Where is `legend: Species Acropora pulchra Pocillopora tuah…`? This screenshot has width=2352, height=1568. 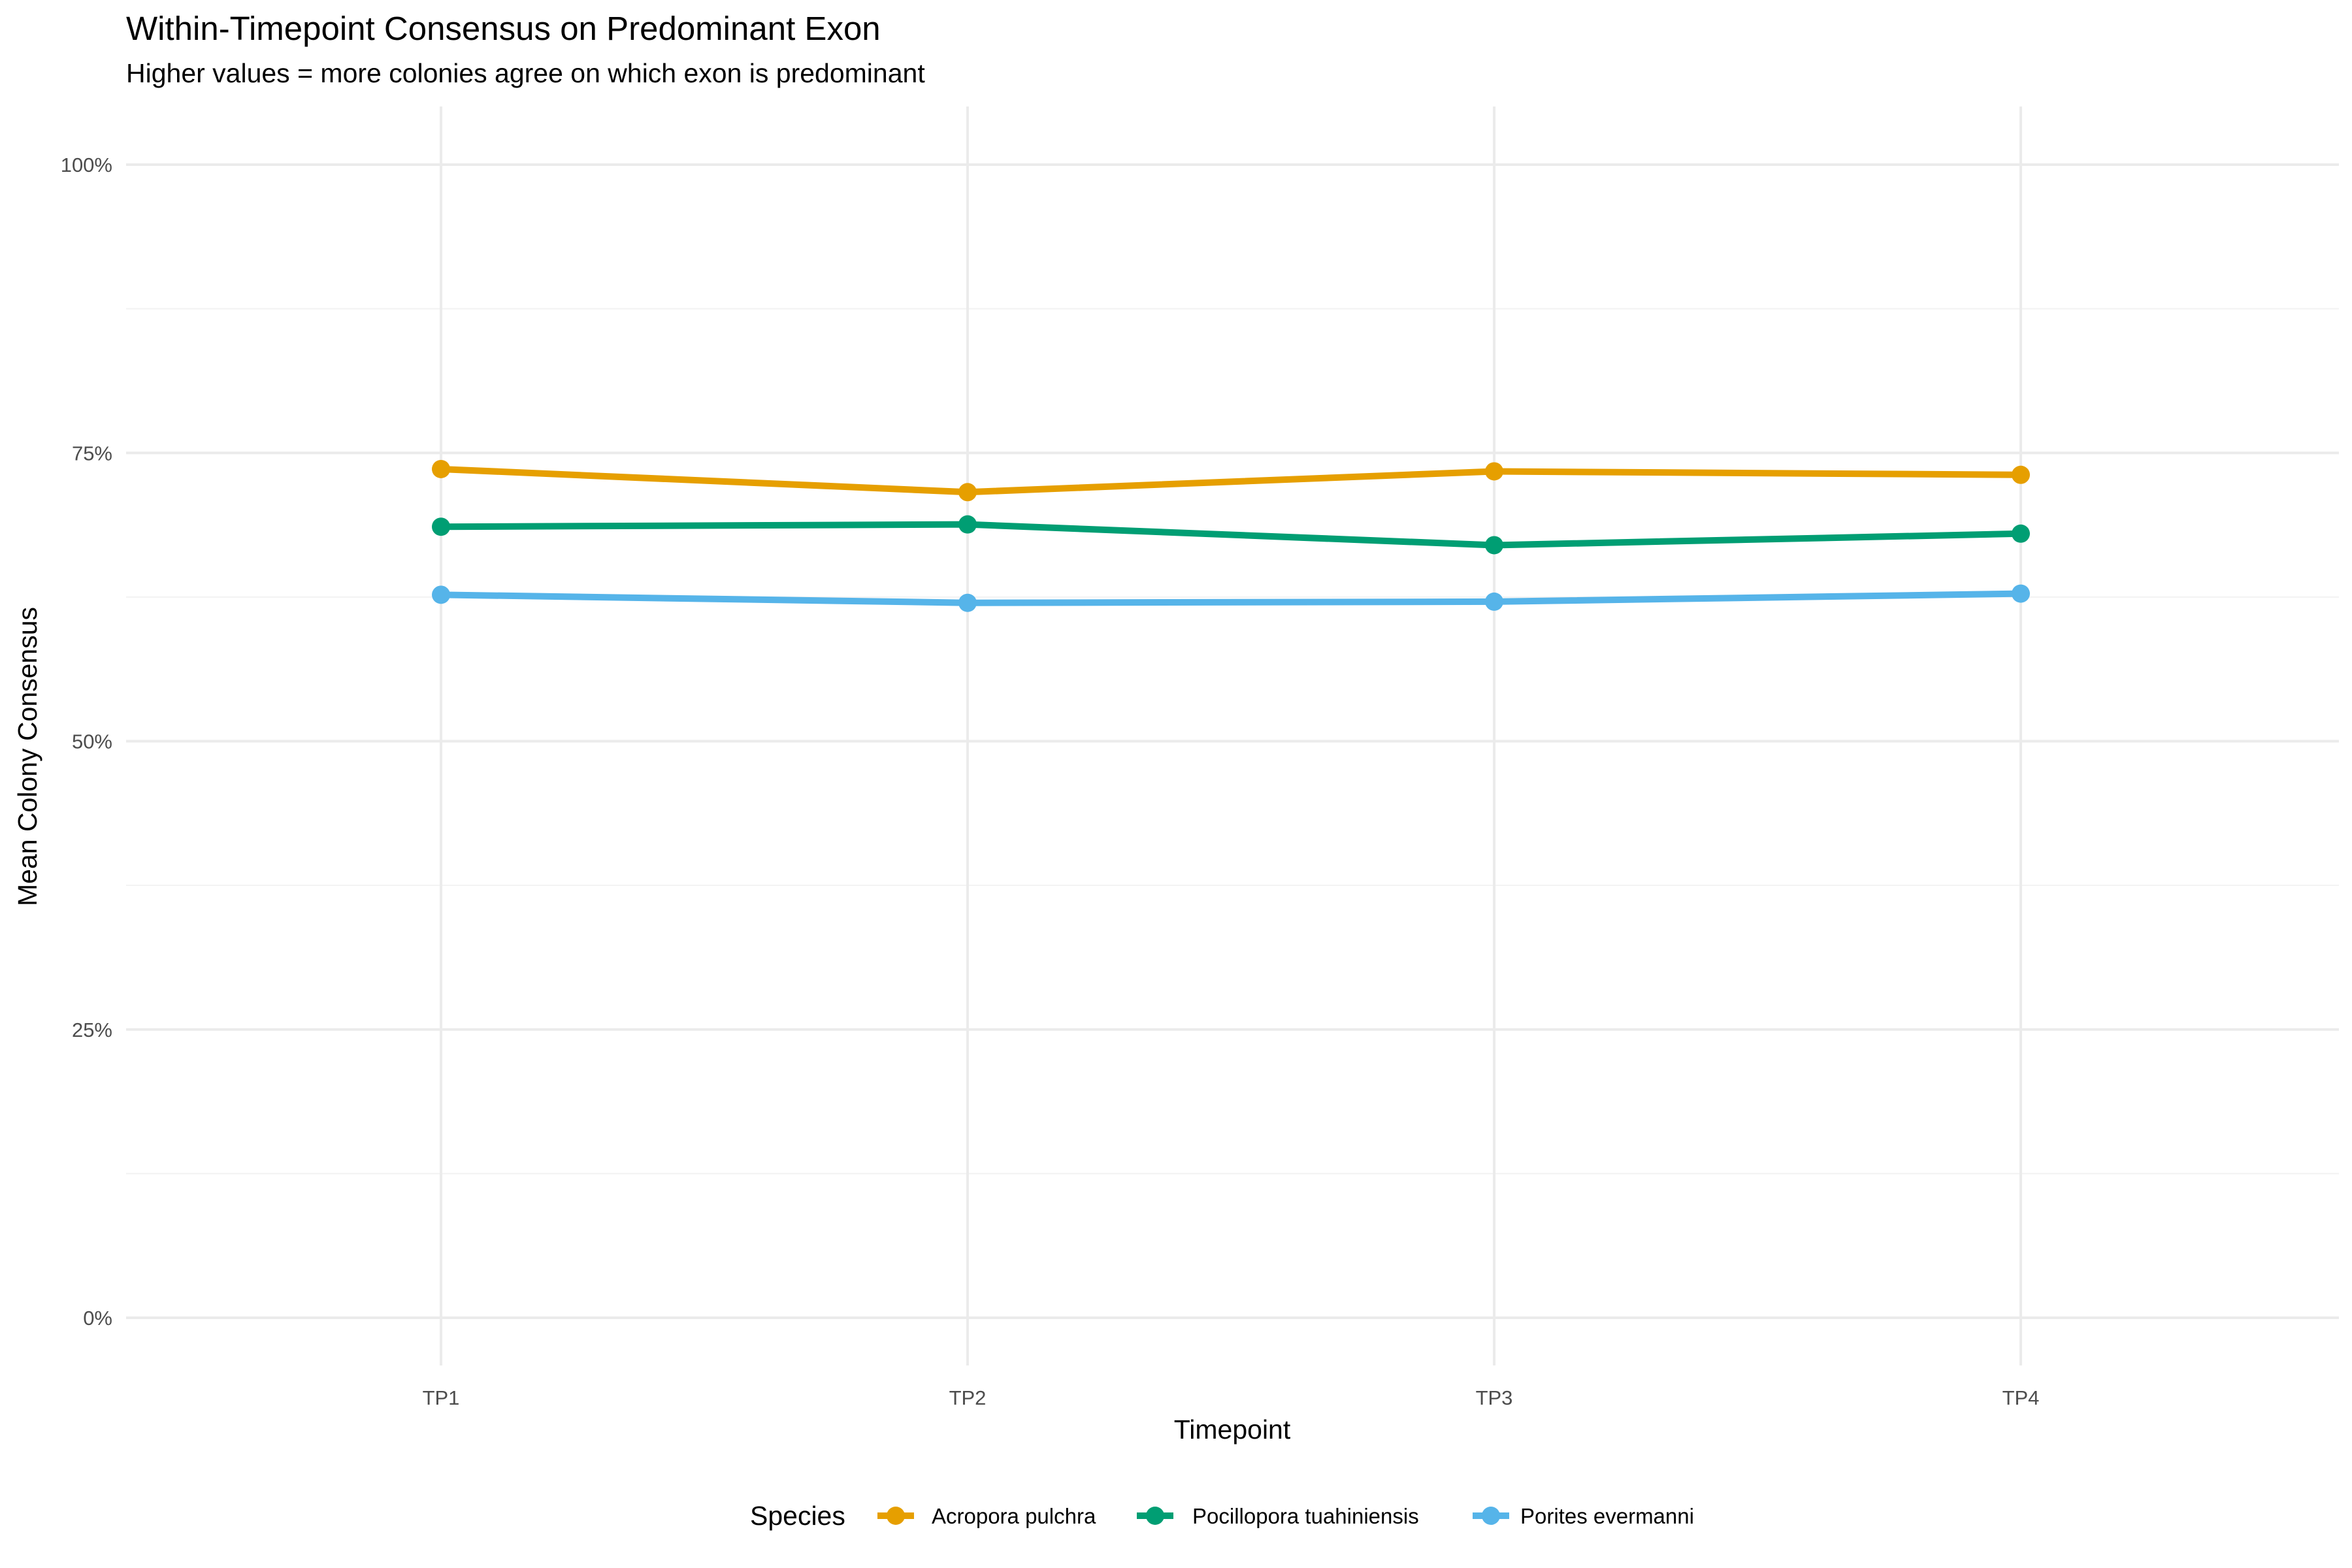 legend: Species Acropora pulchra Pocillopora tuah… is located at coordinates (1222, 1516).